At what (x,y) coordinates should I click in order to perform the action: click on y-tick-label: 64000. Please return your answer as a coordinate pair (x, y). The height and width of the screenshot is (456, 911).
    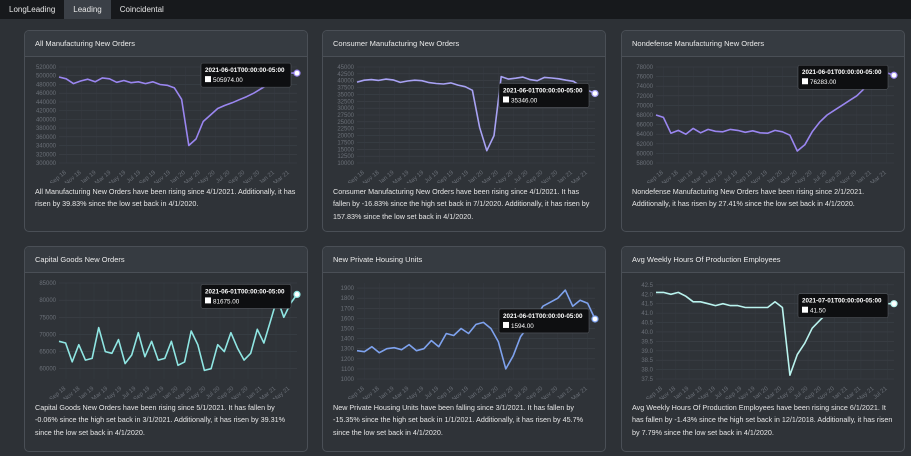
    Looking at the image, I should click on (644, 135).